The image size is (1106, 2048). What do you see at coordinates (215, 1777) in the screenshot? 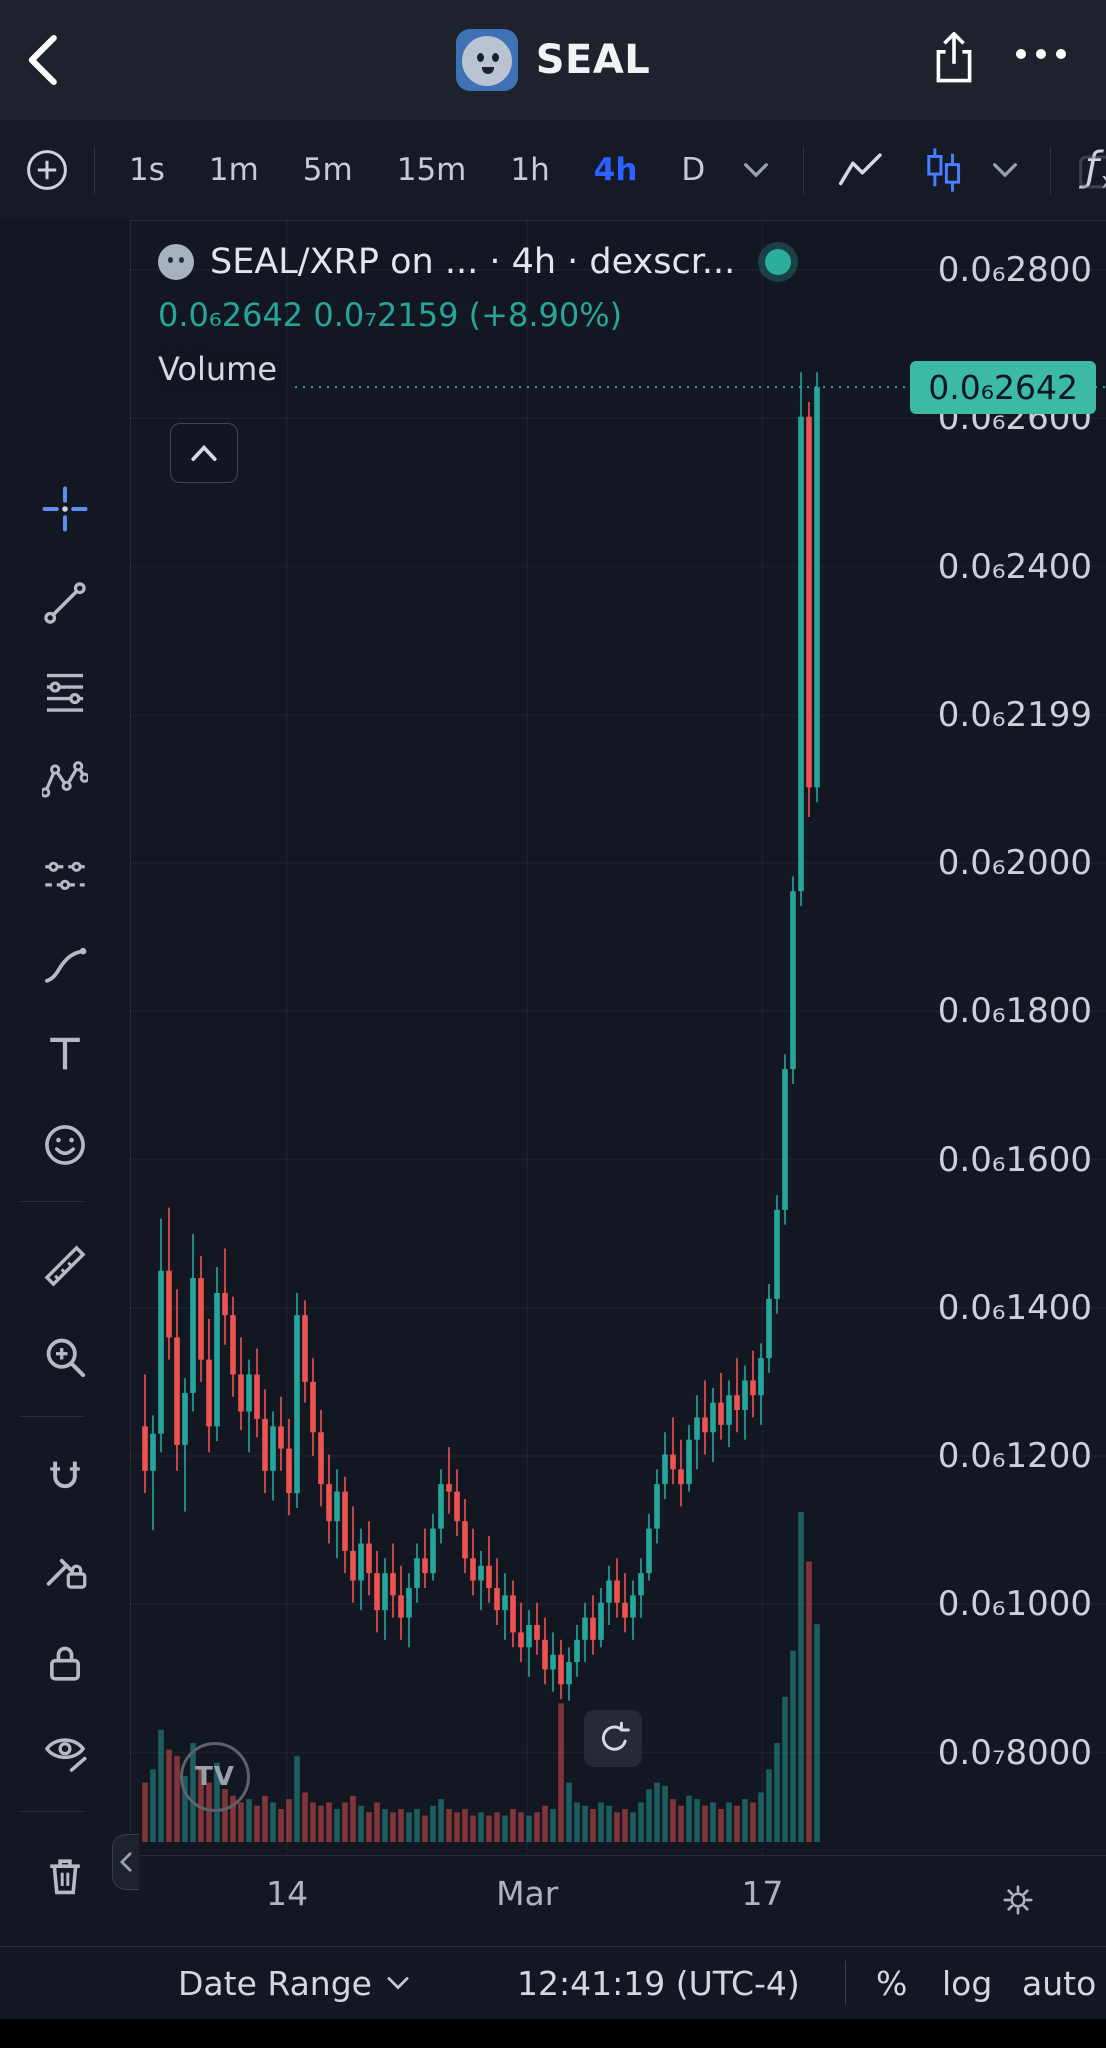
I see `tradingview-logo: TV` at bounding box center [215, 1777].